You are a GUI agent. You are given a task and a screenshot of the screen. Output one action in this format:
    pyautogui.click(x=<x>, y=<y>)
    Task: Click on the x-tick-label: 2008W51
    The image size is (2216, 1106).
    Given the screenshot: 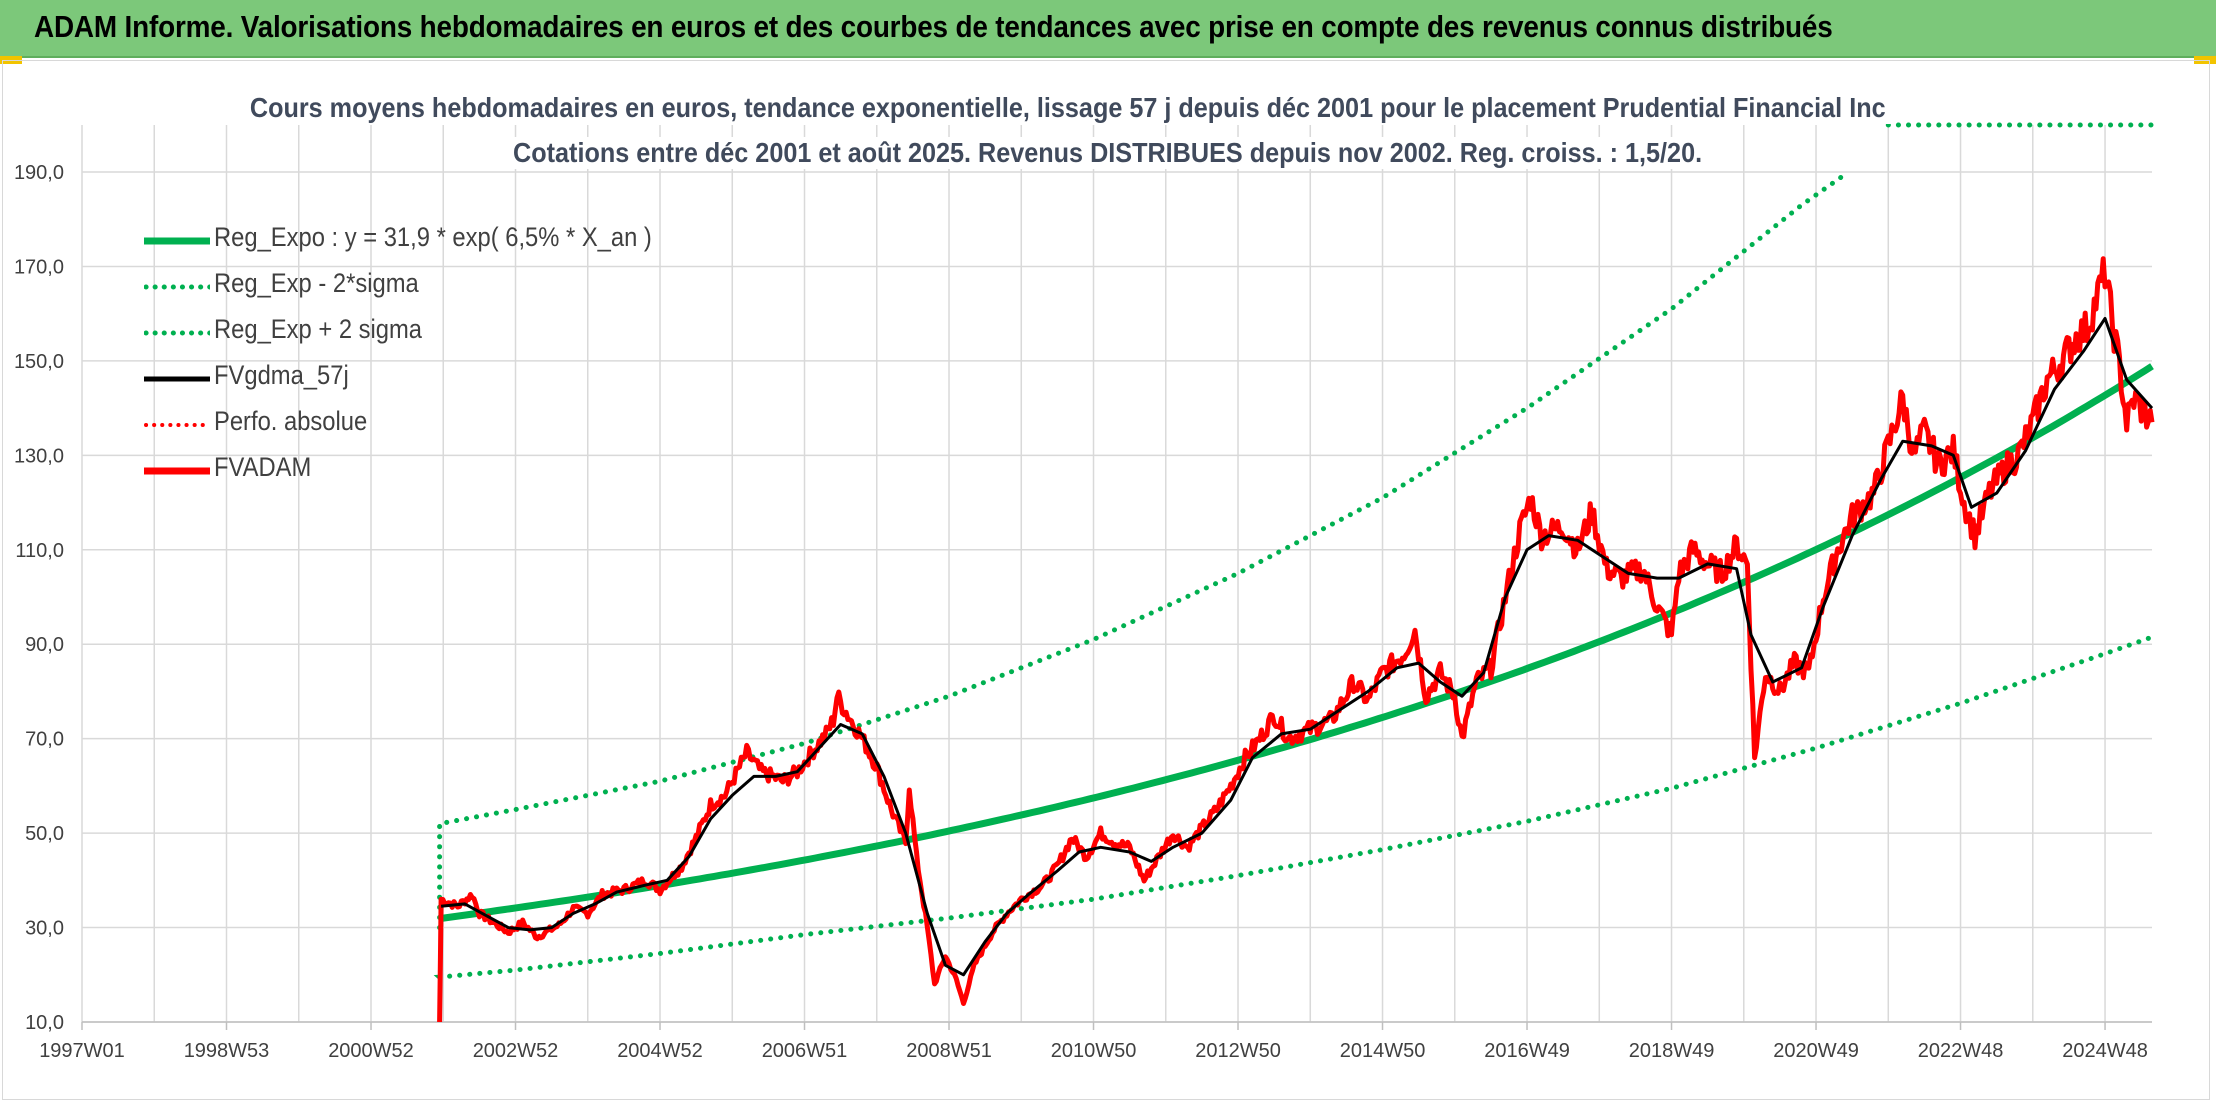 What is the action you would take?
    pyautogui.click(x=949, y=1051)
    